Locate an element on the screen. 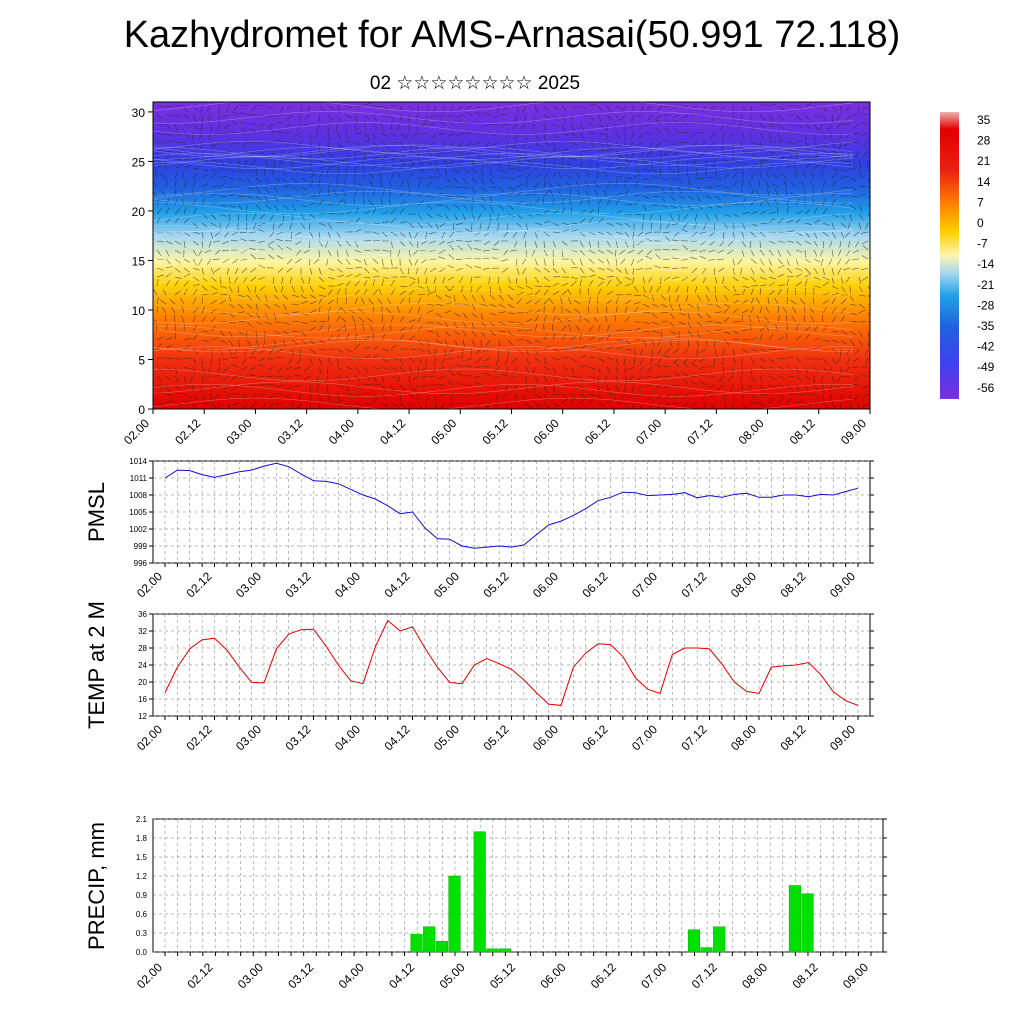  heatmap-y-tick-label: 20 is located at coordinates (139, 212).